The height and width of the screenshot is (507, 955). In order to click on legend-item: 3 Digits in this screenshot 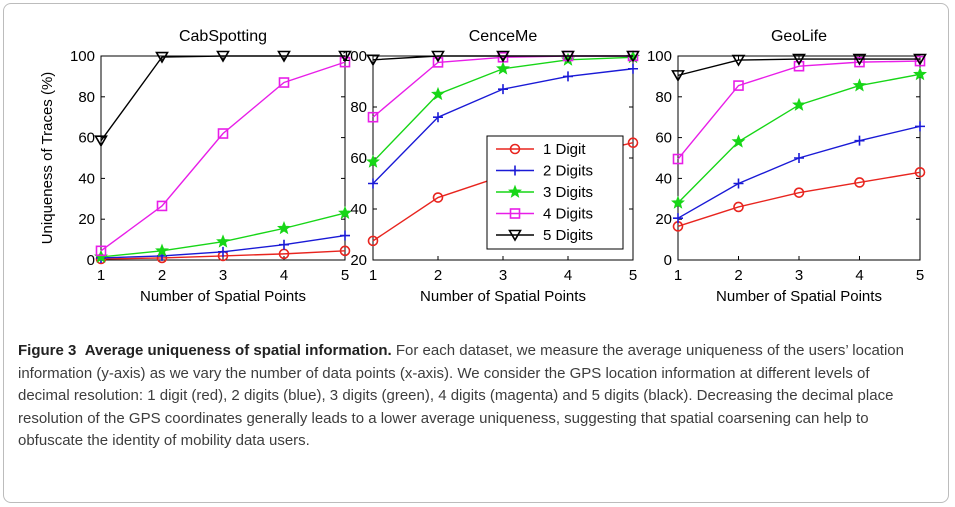, I will do `click(544, 192)`.